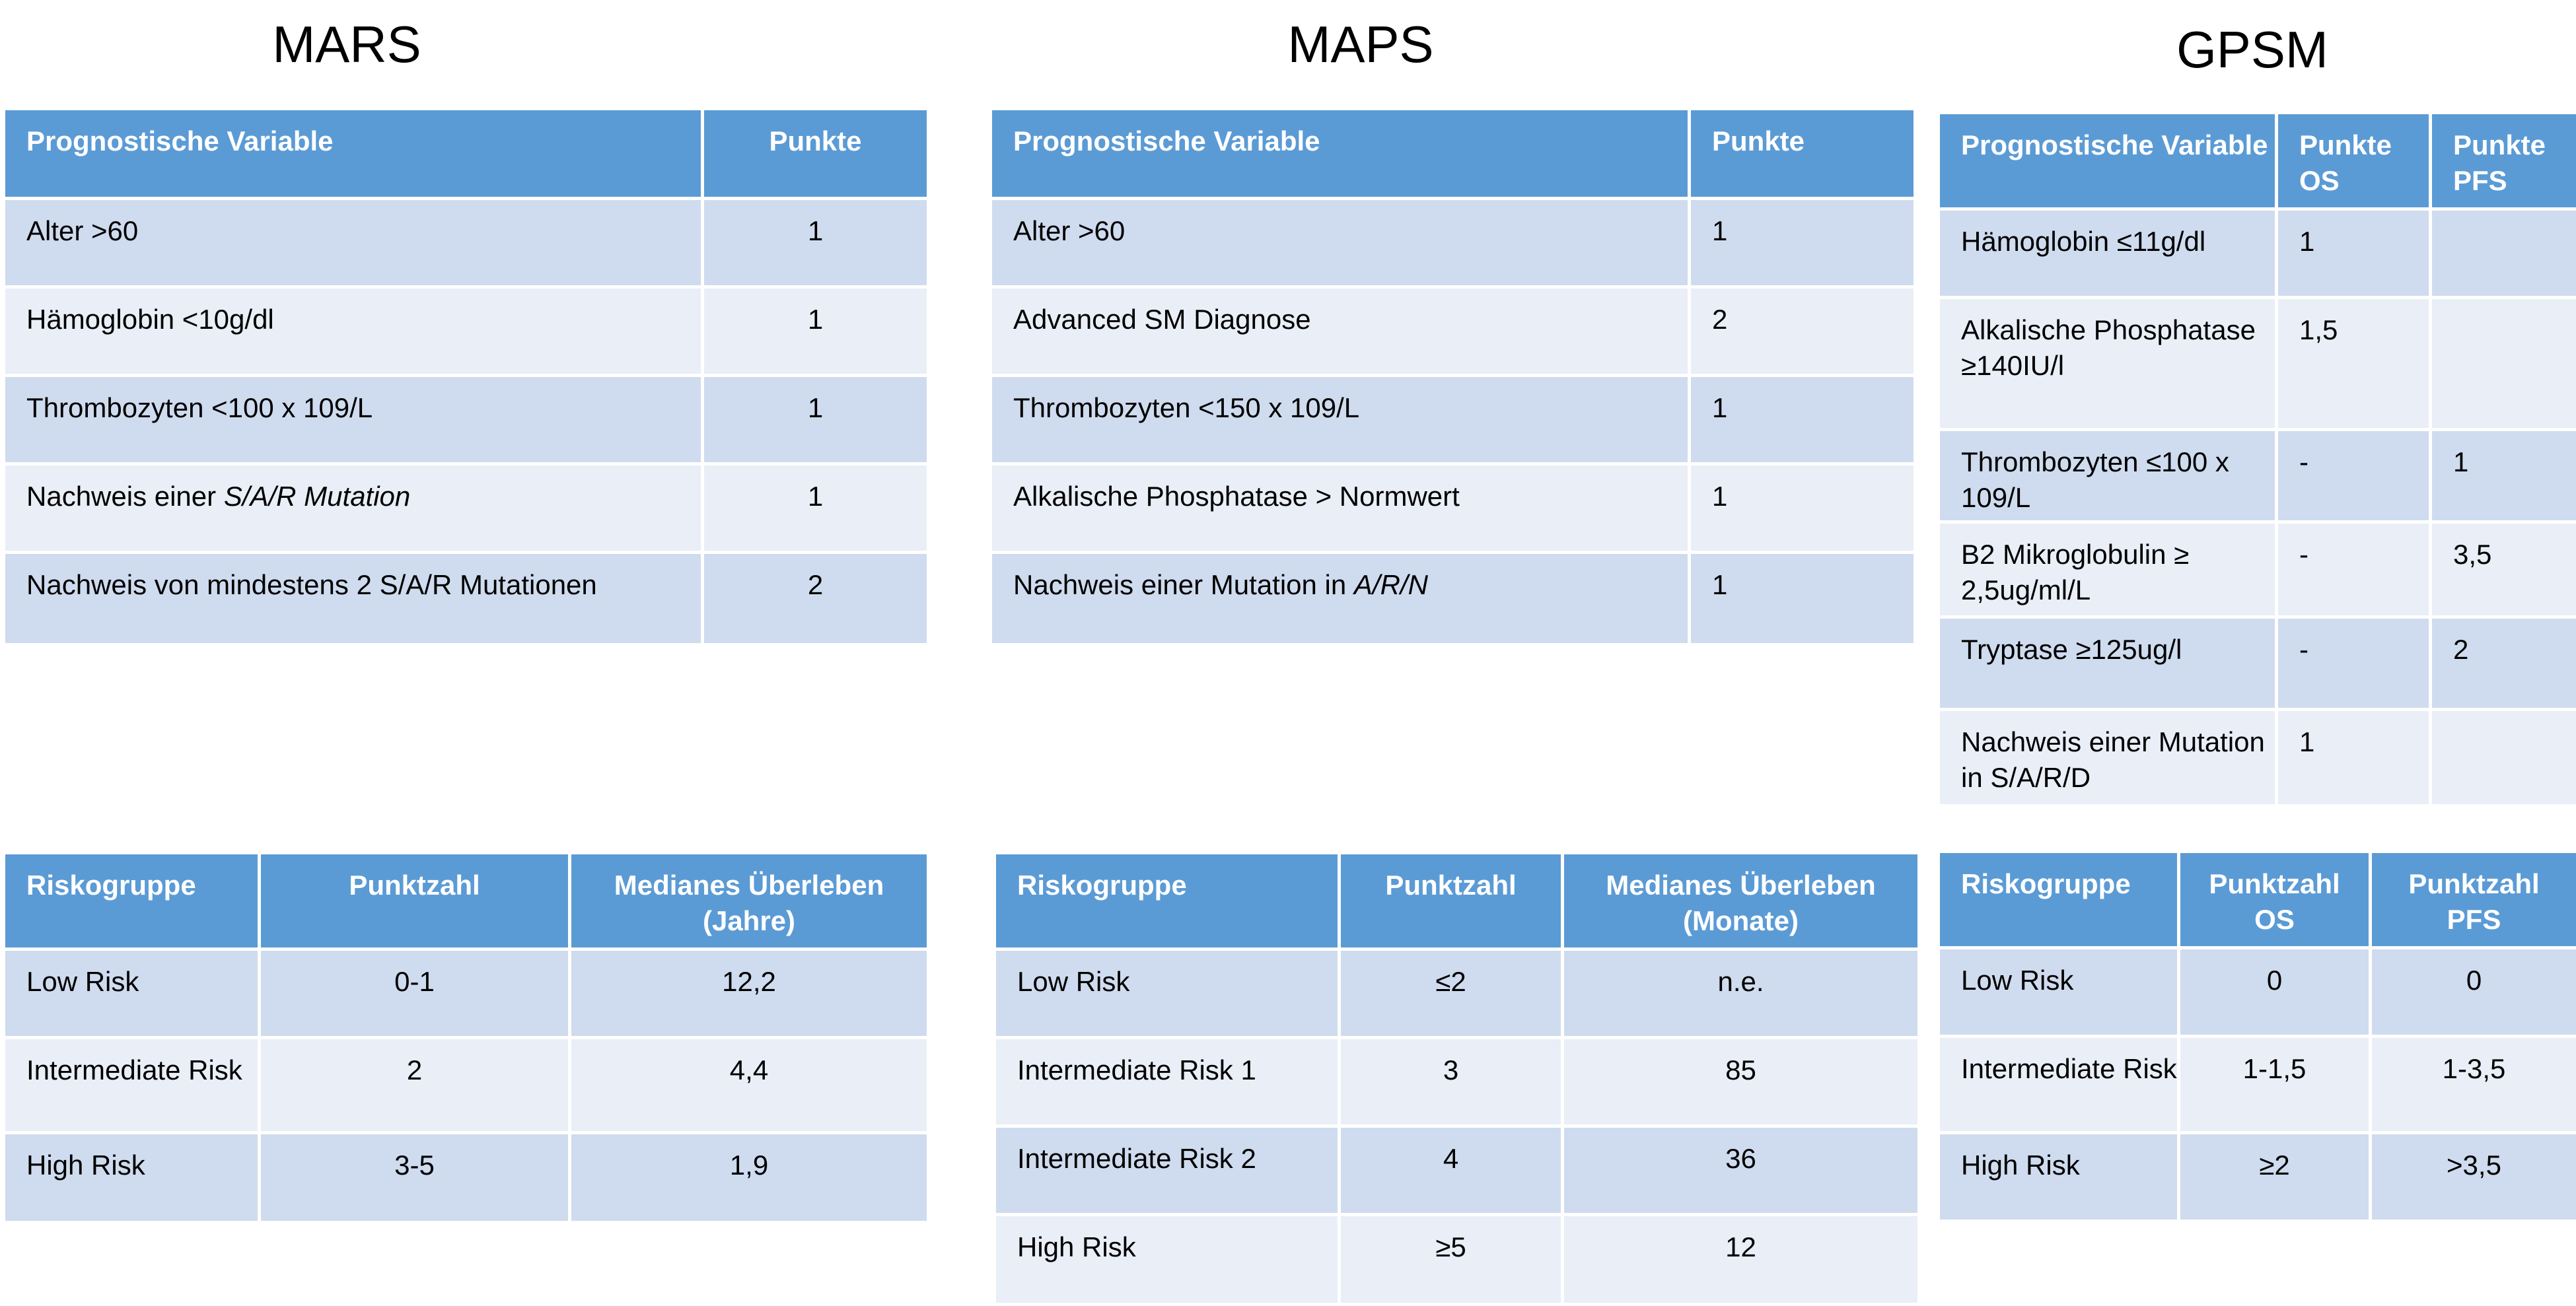 The width and height of the screenshot is (2576, 1306). Describe the element at coordinates (2108, 253) in the screenshot. I see `variable-cell: Hämoglobin ≤11g/dl` at that location.